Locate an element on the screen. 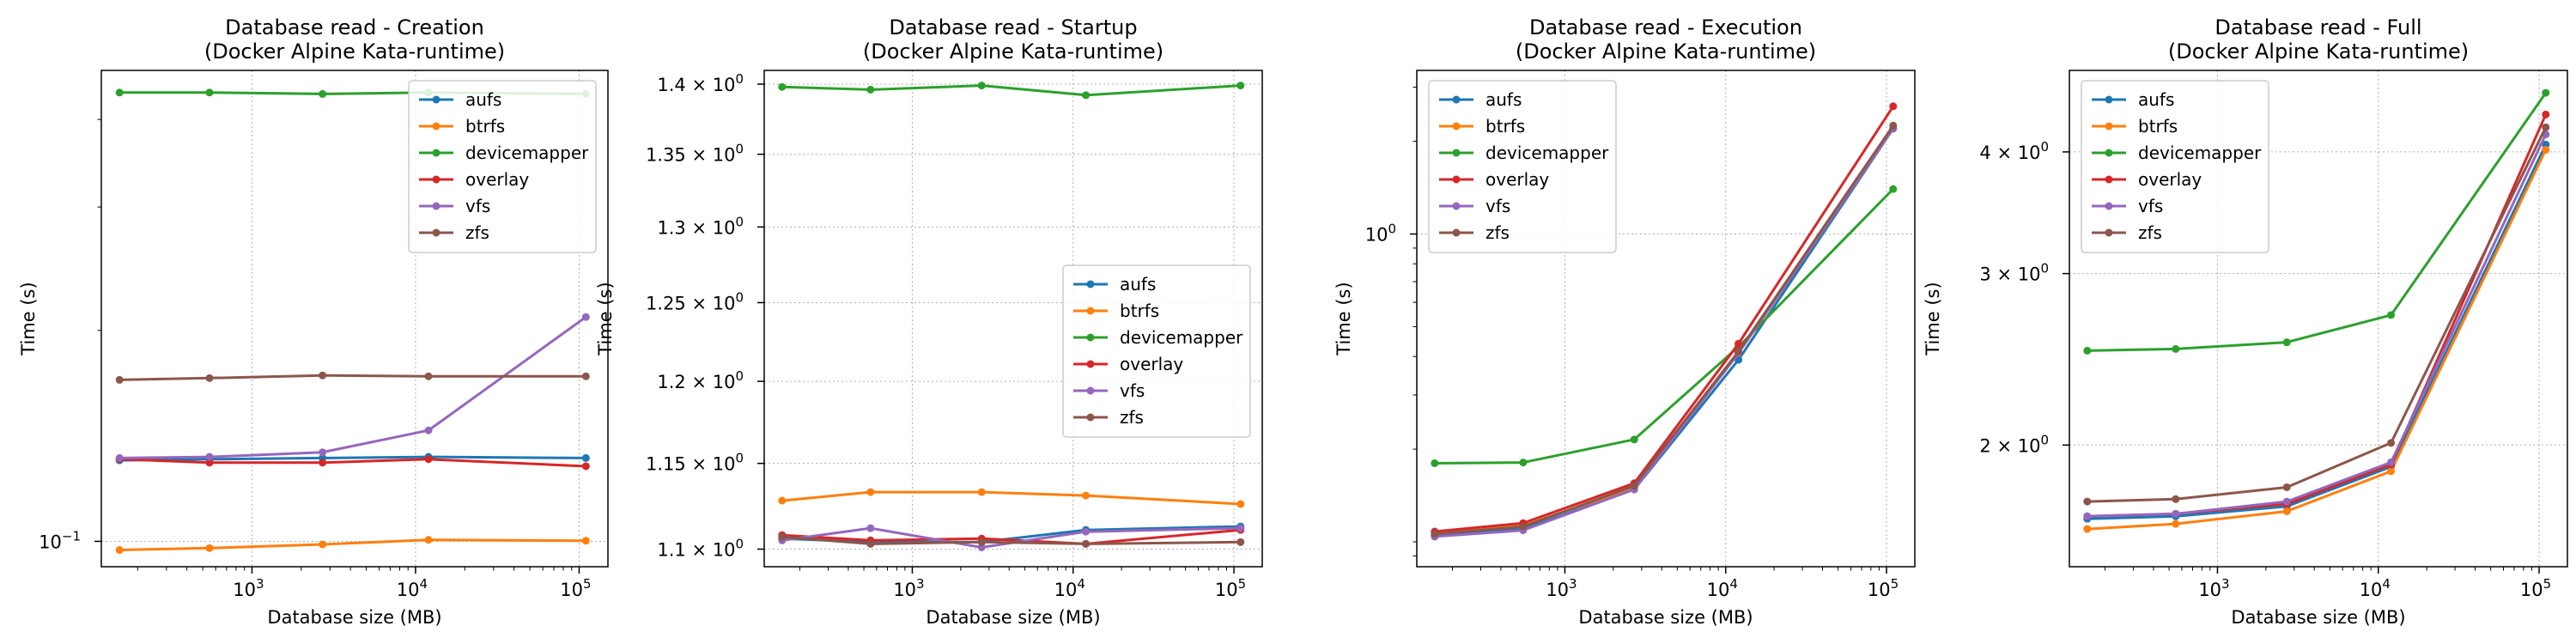 This screenshot has height=644, width=2576. legend-label: overlay is located at coordinates (1517, 180).